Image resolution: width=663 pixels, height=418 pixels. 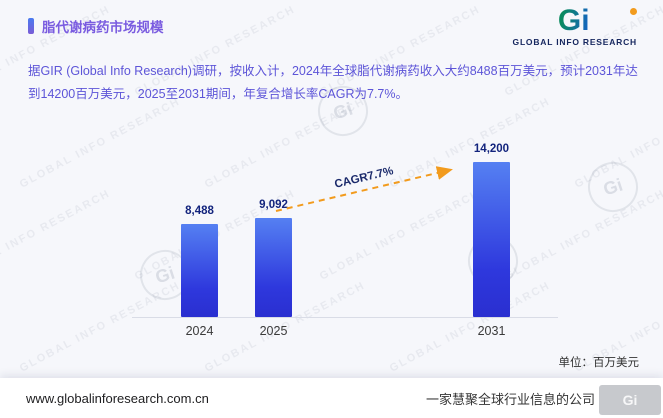 I want to click on x-axis-label: 2031, so click(x=491, y=331).